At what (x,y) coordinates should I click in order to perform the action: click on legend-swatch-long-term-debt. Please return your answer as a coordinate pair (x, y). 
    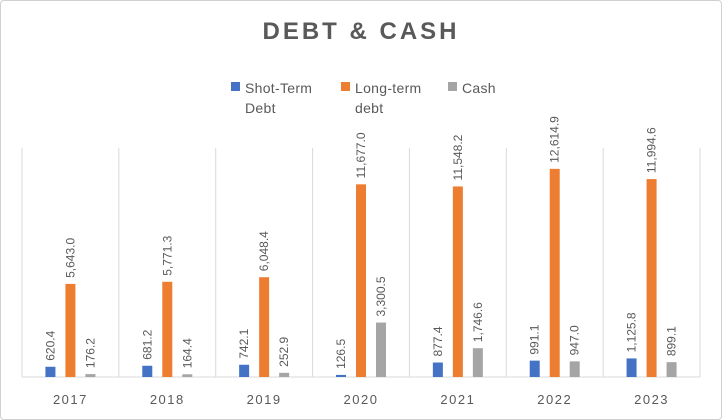
    Looking at the image, I should click on (345, 86).